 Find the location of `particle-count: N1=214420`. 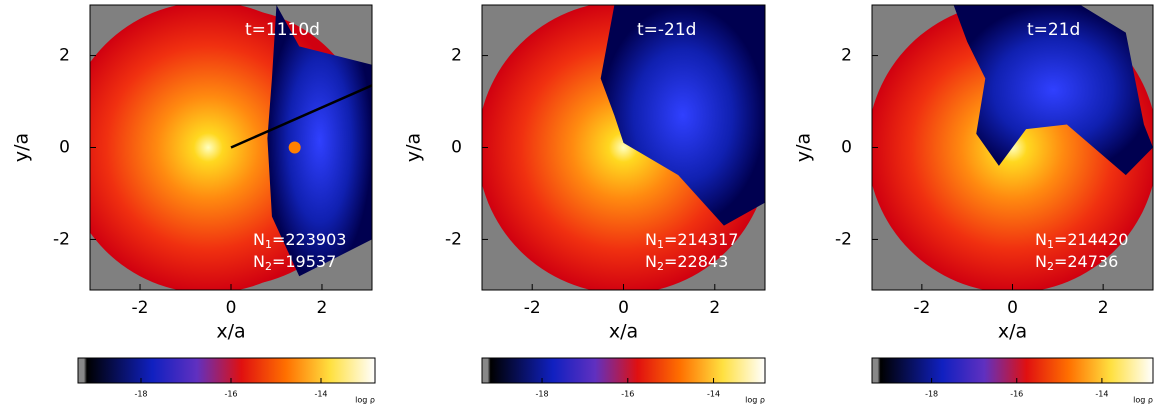

particle-count: N1=214420 is located at coordinates (1081, 241).